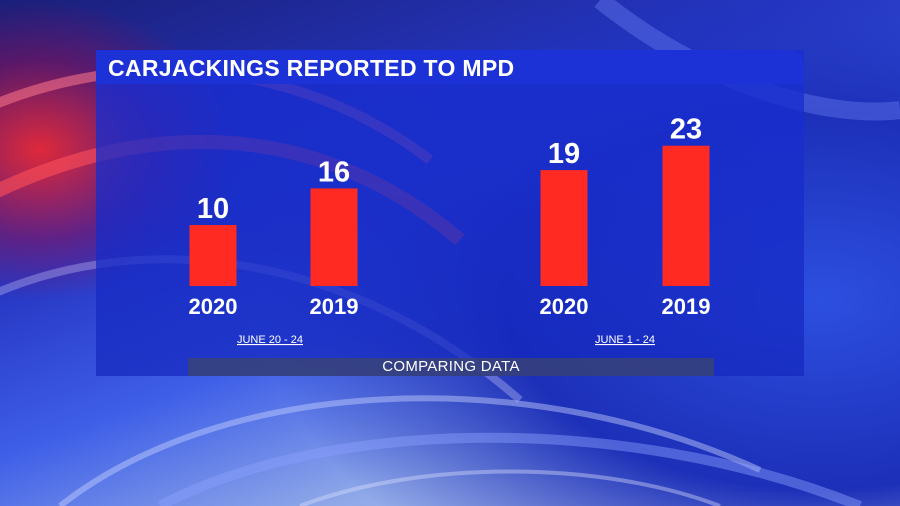  Describe the element at coordinates (625, 340) in the screenshot. I see `date-range-label: JUNE 1 - 24` at that location.